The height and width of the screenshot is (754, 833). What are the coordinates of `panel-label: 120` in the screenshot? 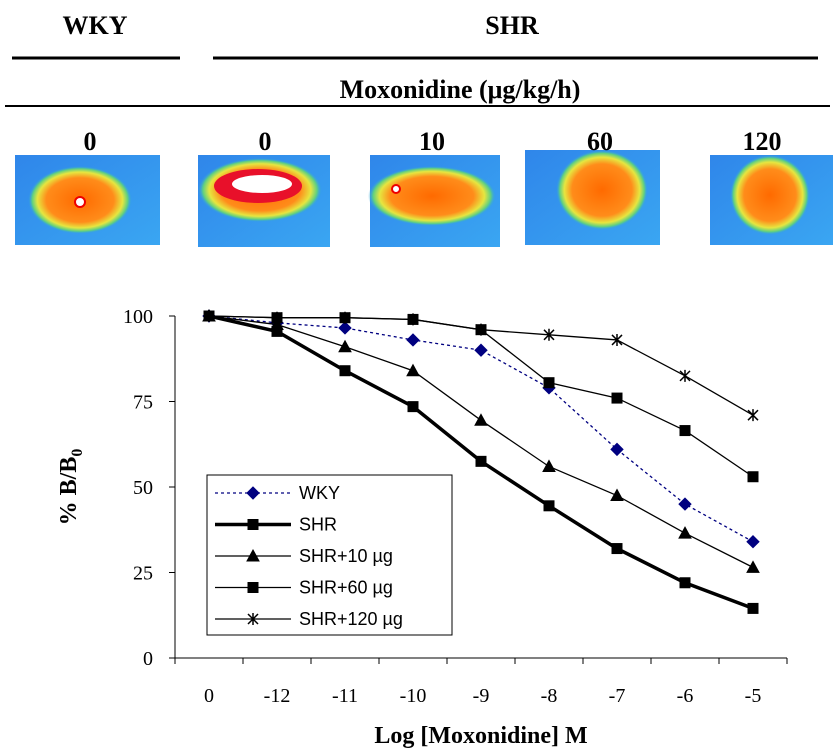 It's located at (762, 141).